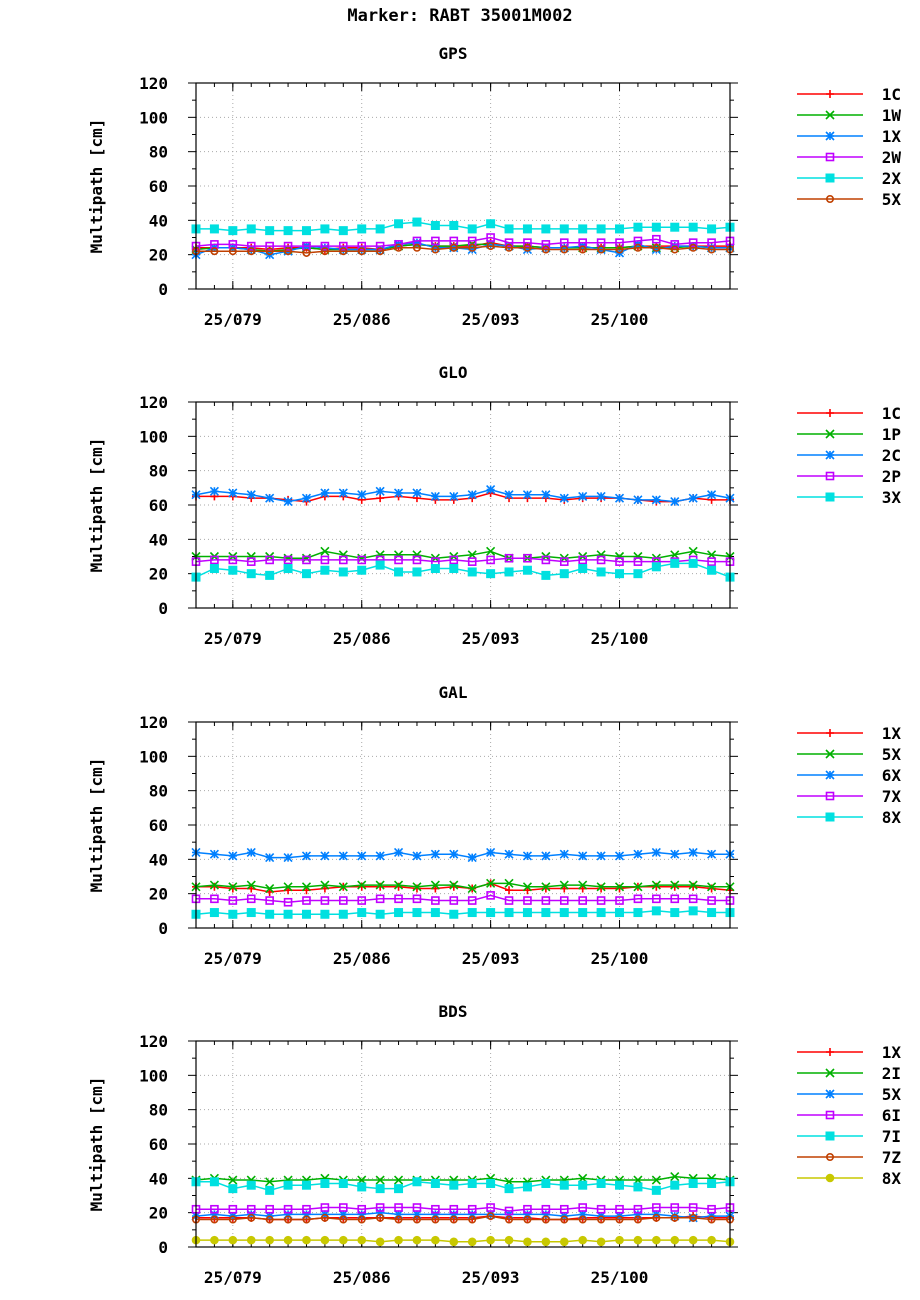 The width and height of the screenshot is (920, 1300). What do you see at coordinates (849, 136) in the screenshot?
I see `legend-entry: 1X` at bounding box center [849, 136].